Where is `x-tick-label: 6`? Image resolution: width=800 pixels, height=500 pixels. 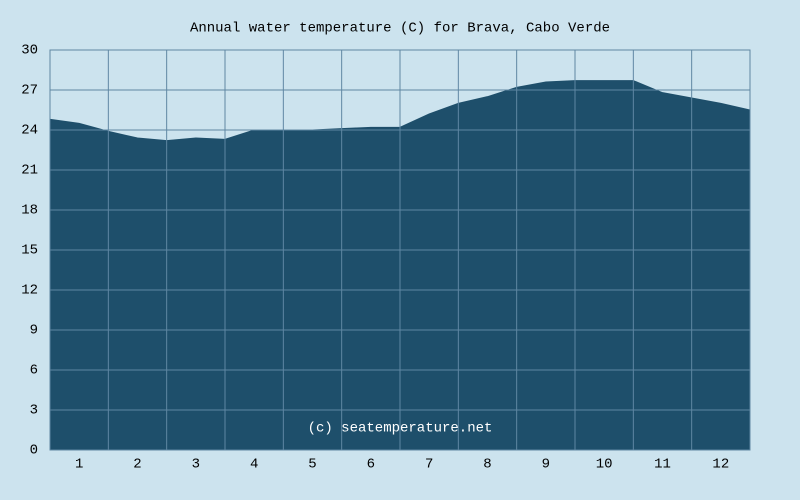 x-tick-label: 6 is located at coordinates (371, 465).